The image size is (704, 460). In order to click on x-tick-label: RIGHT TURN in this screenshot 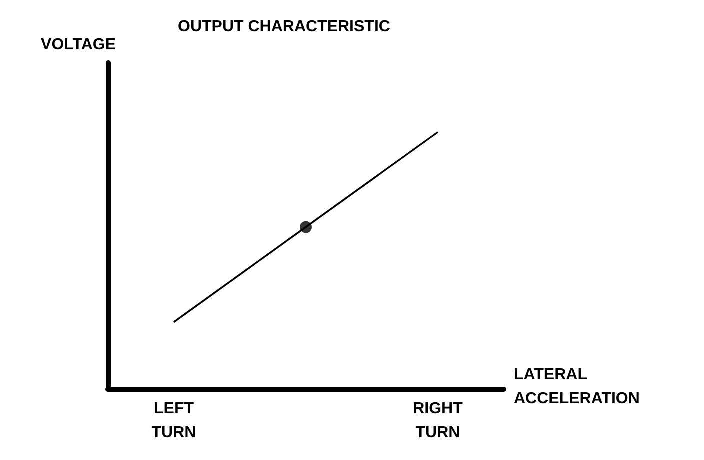, I will do `click(438, 421)`.